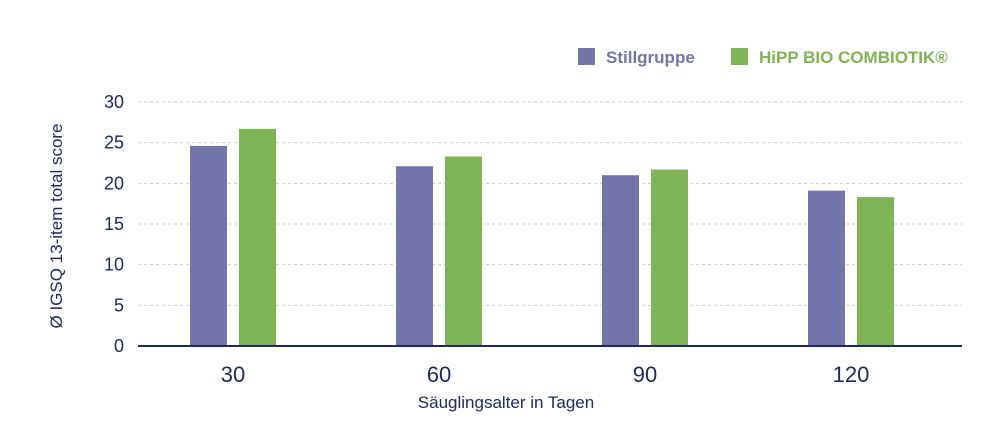 The height and width of the screenshot is (445, 990). Describe the element at coordinates (851, 374) in the screenshot. I see `x-tick-label: 120` at that location.